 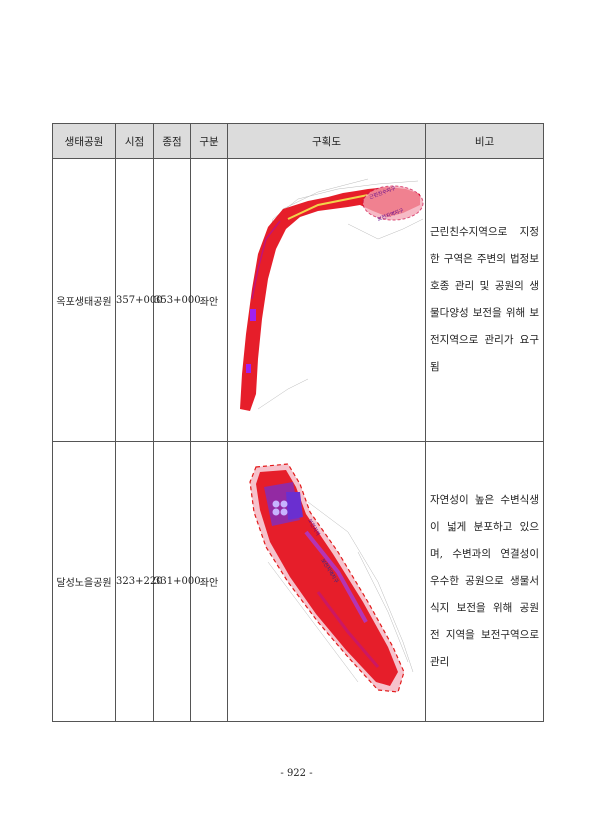 What do you see at coordinates (134, 141) in the screenshot?
I see `header-start: 시점` at bounding box center [134, 141].